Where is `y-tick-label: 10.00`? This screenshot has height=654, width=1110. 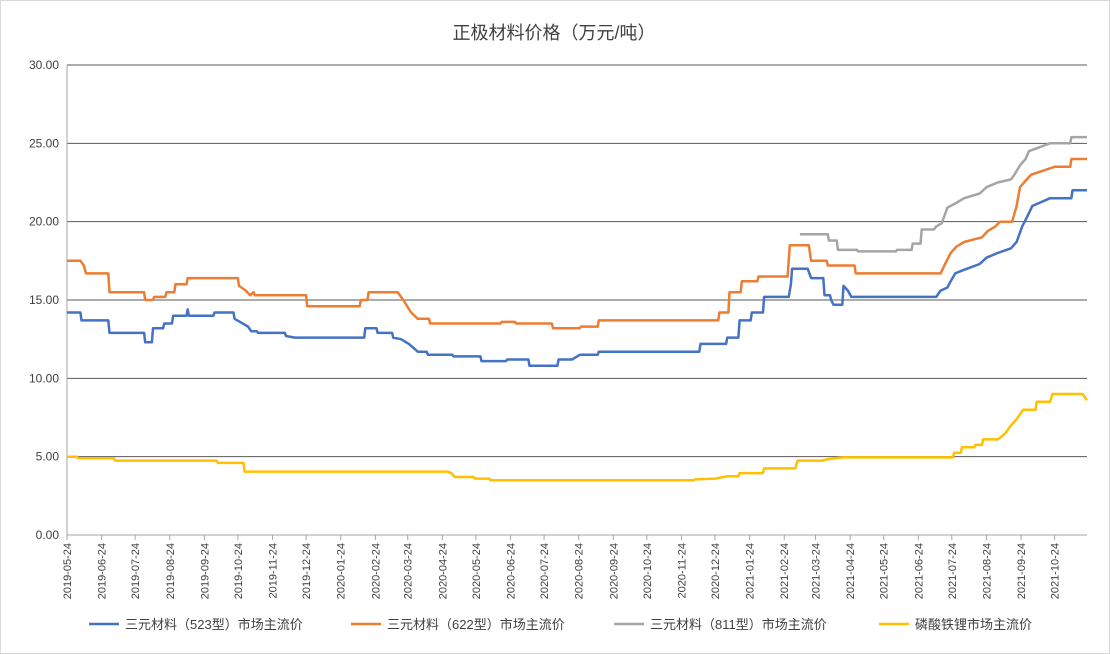 y-tick-label: 10.00 is located at coordinates (44, 378).